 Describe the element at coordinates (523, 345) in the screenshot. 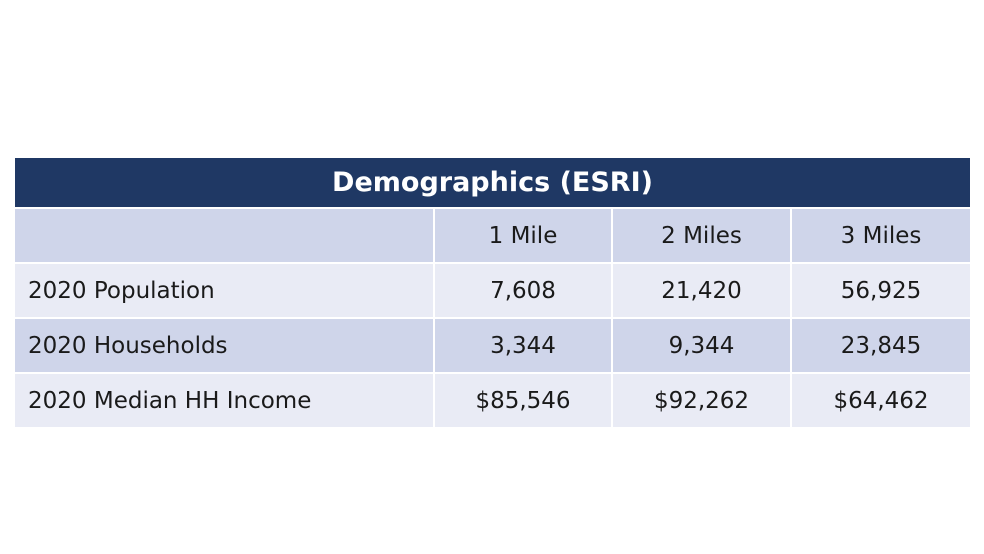

I see `cell-households-1-mile: 3,344` at that location.